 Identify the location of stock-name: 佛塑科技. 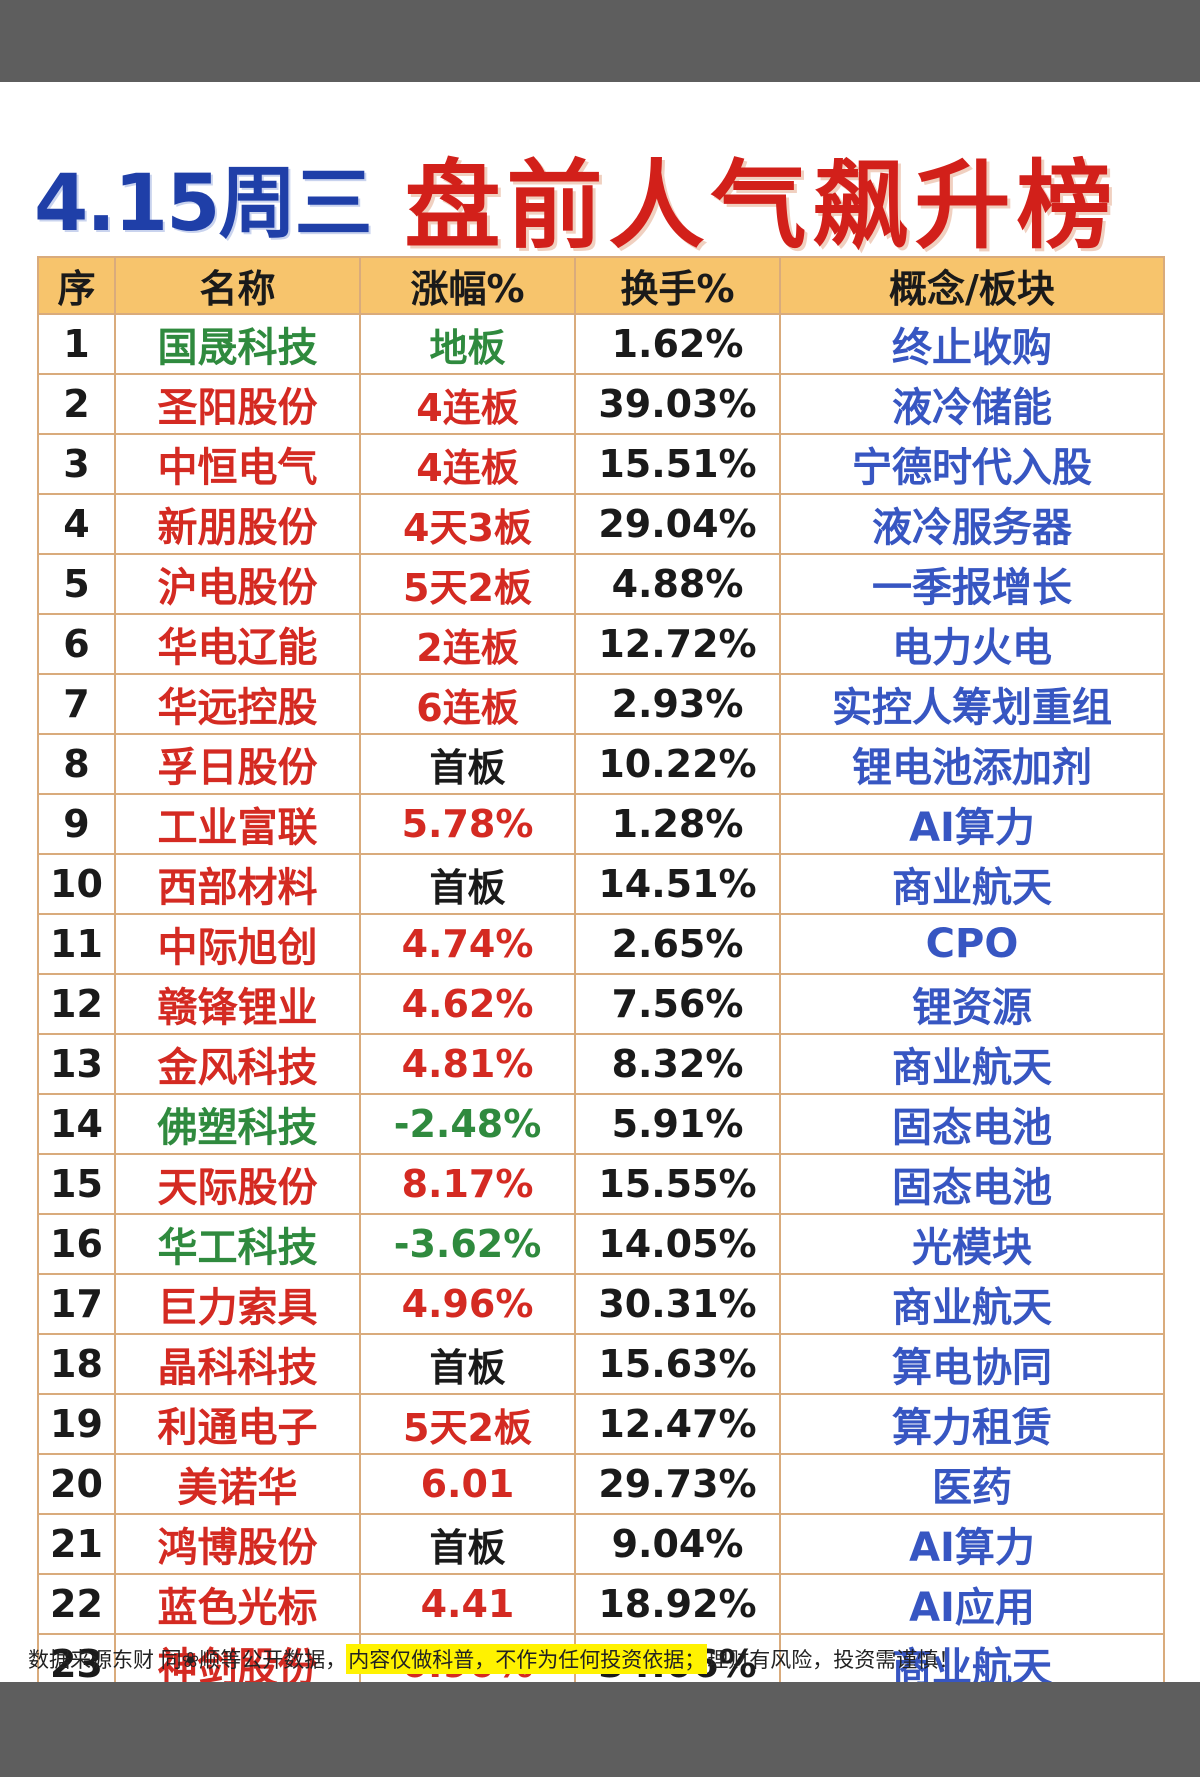
(237, 1124).